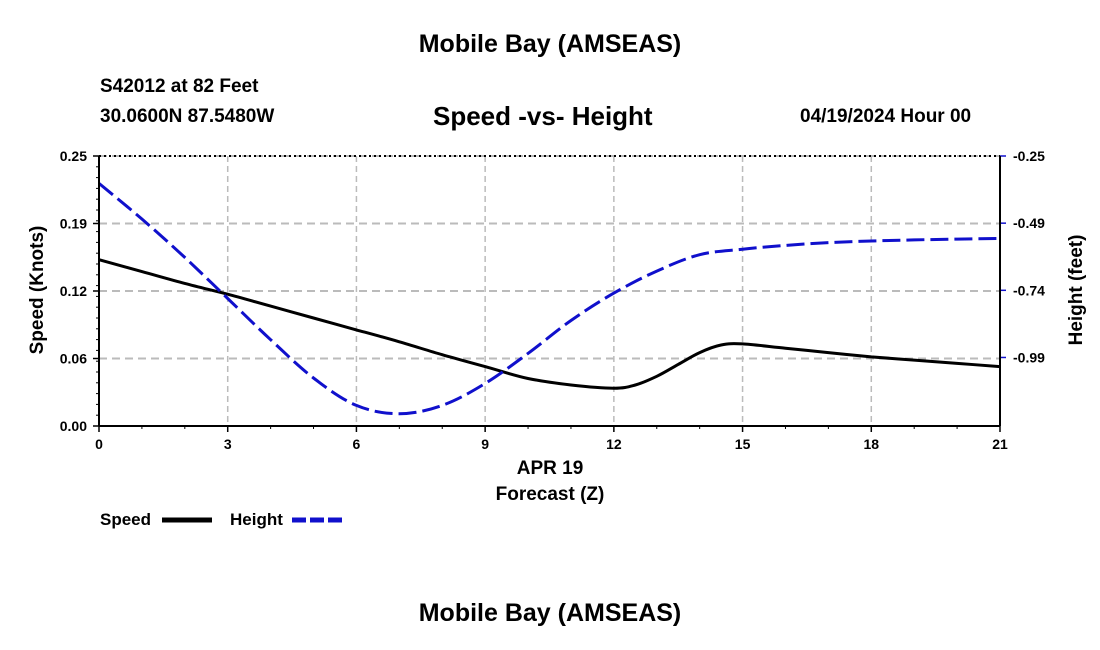 The height and width of the screenshot is (650, 1100). Describe the element at coordinates (357, 444) in the screenshot. I see `x-tick-label: 6` at that location.